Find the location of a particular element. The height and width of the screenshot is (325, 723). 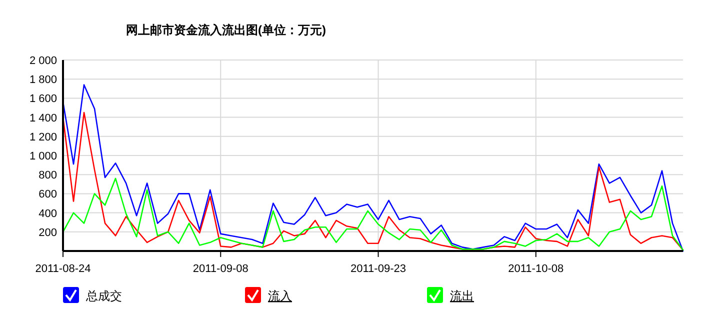

legend-label: 流出 is located at coordinates (462, 296).